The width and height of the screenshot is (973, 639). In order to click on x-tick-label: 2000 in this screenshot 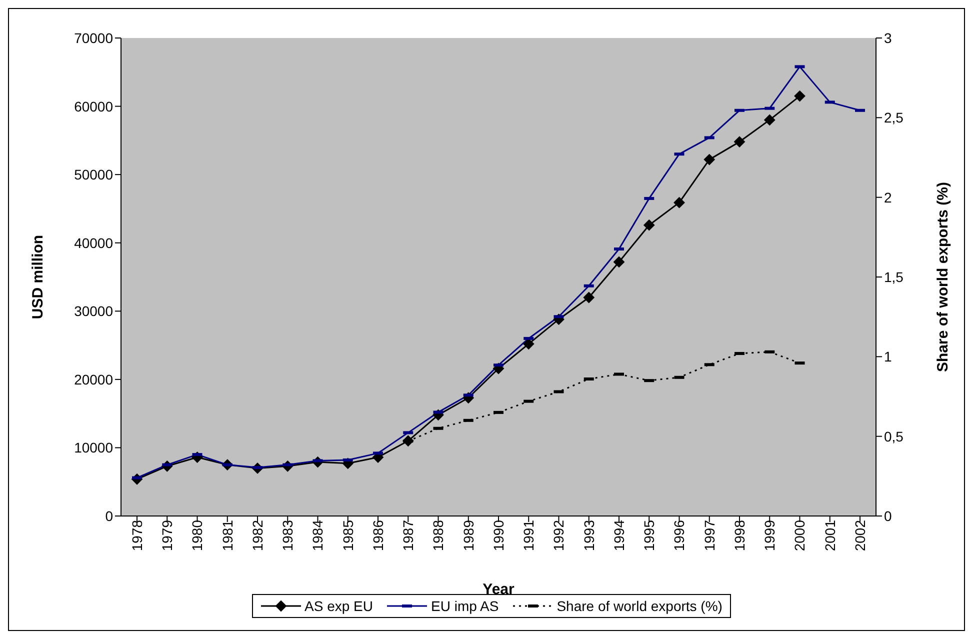, I will do `click(800, 536)`.